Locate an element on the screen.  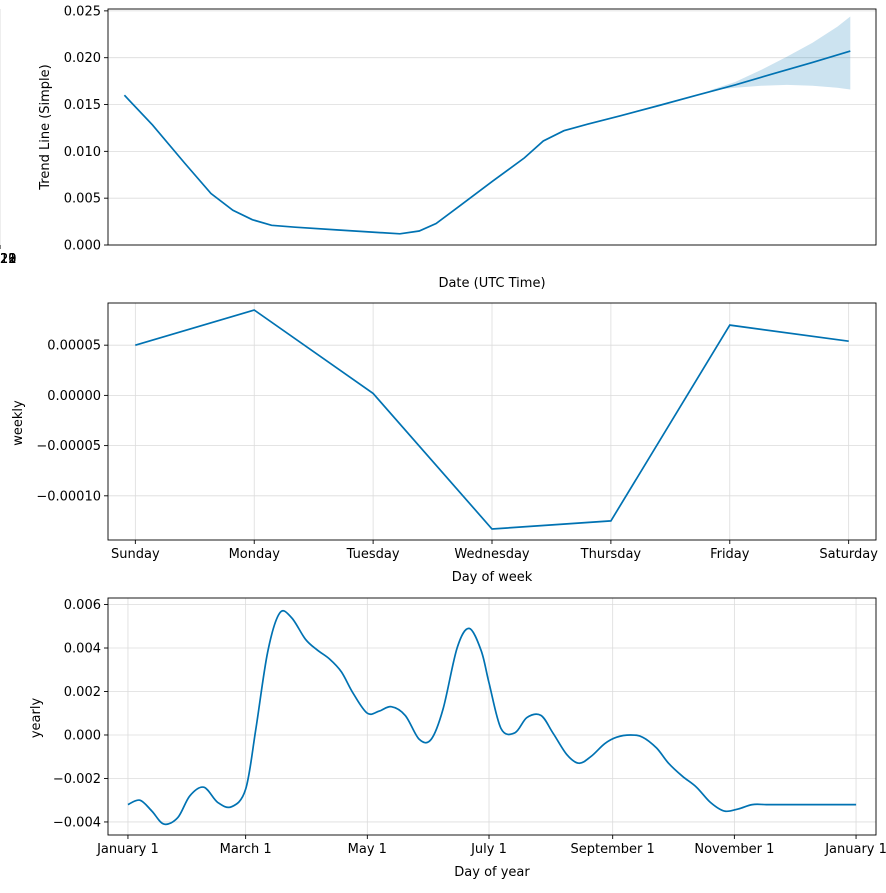
yearly-y-tick-label: 0.000 is located at coordinates (82, 735).